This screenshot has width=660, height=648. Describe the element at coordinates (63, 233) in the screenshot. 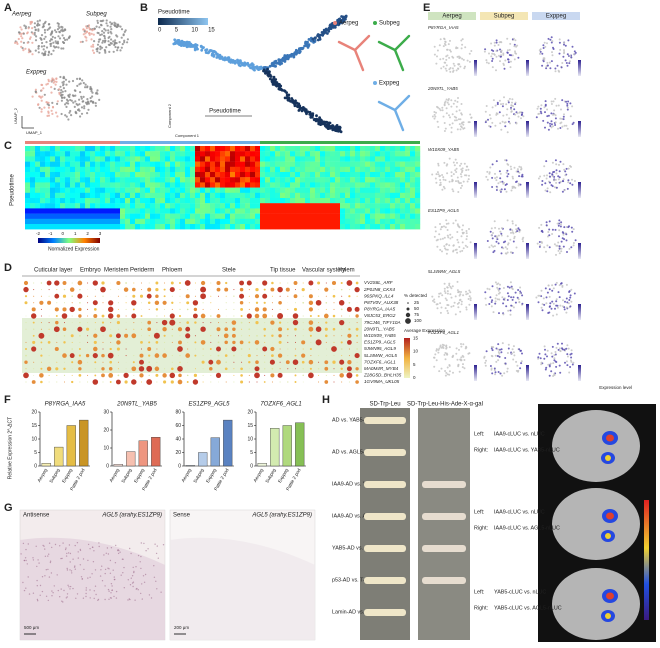

I see `colorbar-tick: 0` at that location.